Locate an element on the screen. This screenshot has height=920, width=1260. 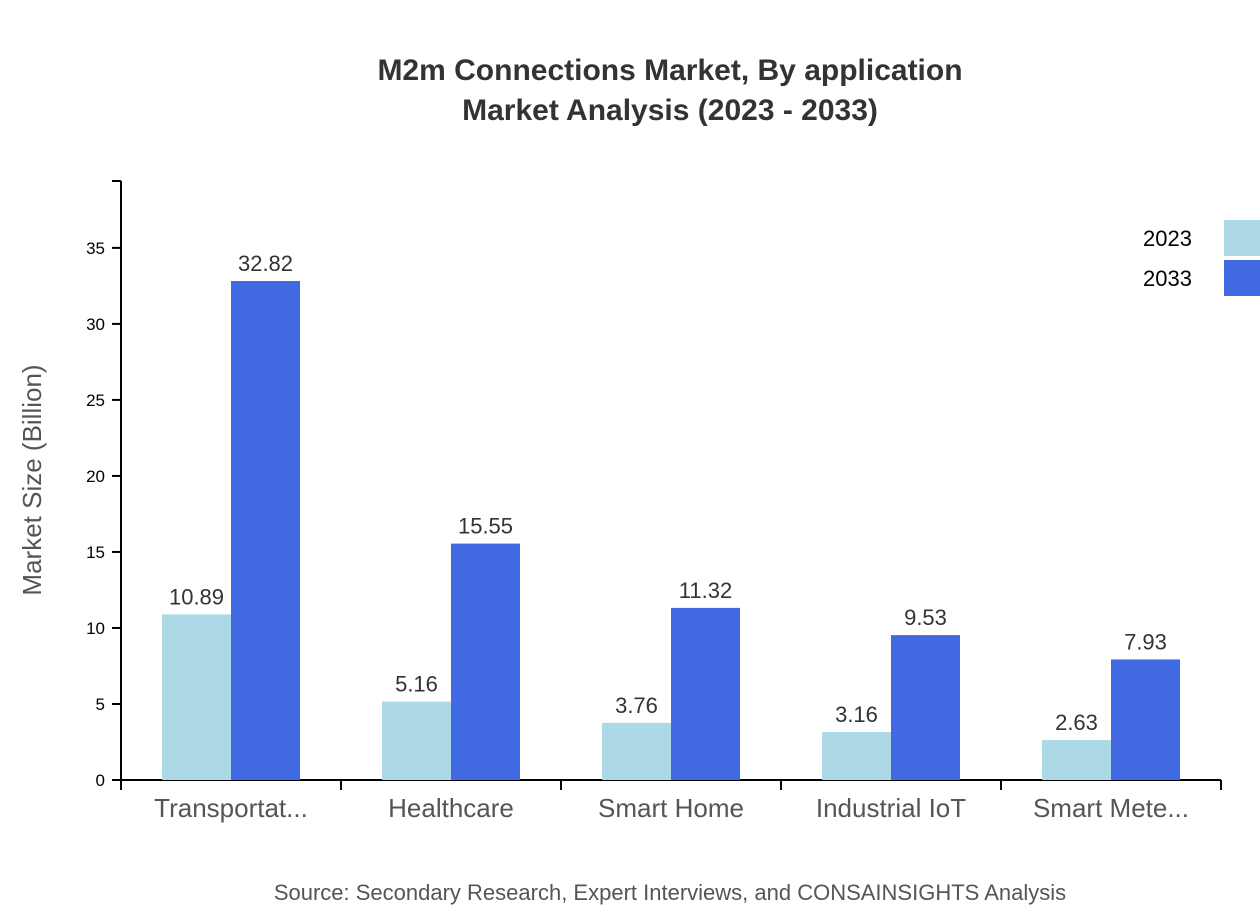
data-label: 15.55 is located at coordinates (485, 526).